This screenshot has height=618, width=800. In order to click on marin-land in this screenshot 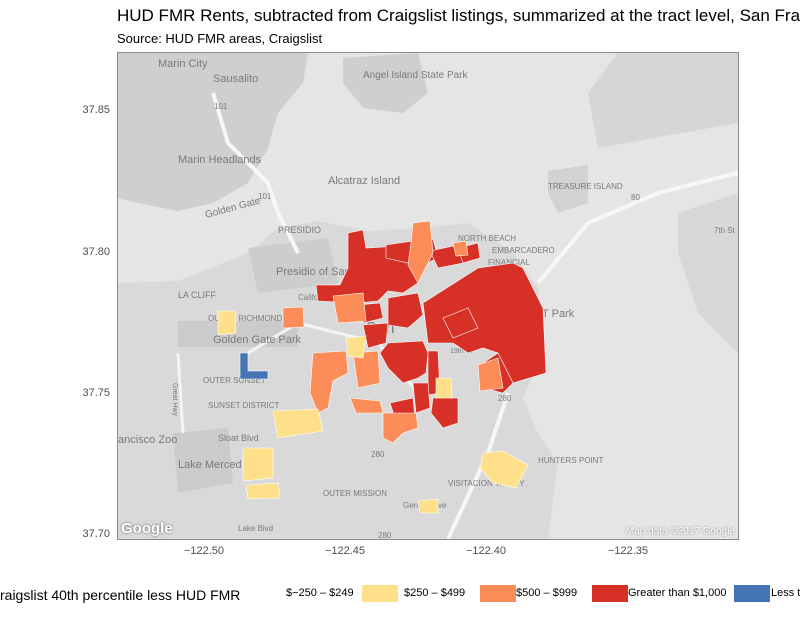, I will do `click(213, 132)`.